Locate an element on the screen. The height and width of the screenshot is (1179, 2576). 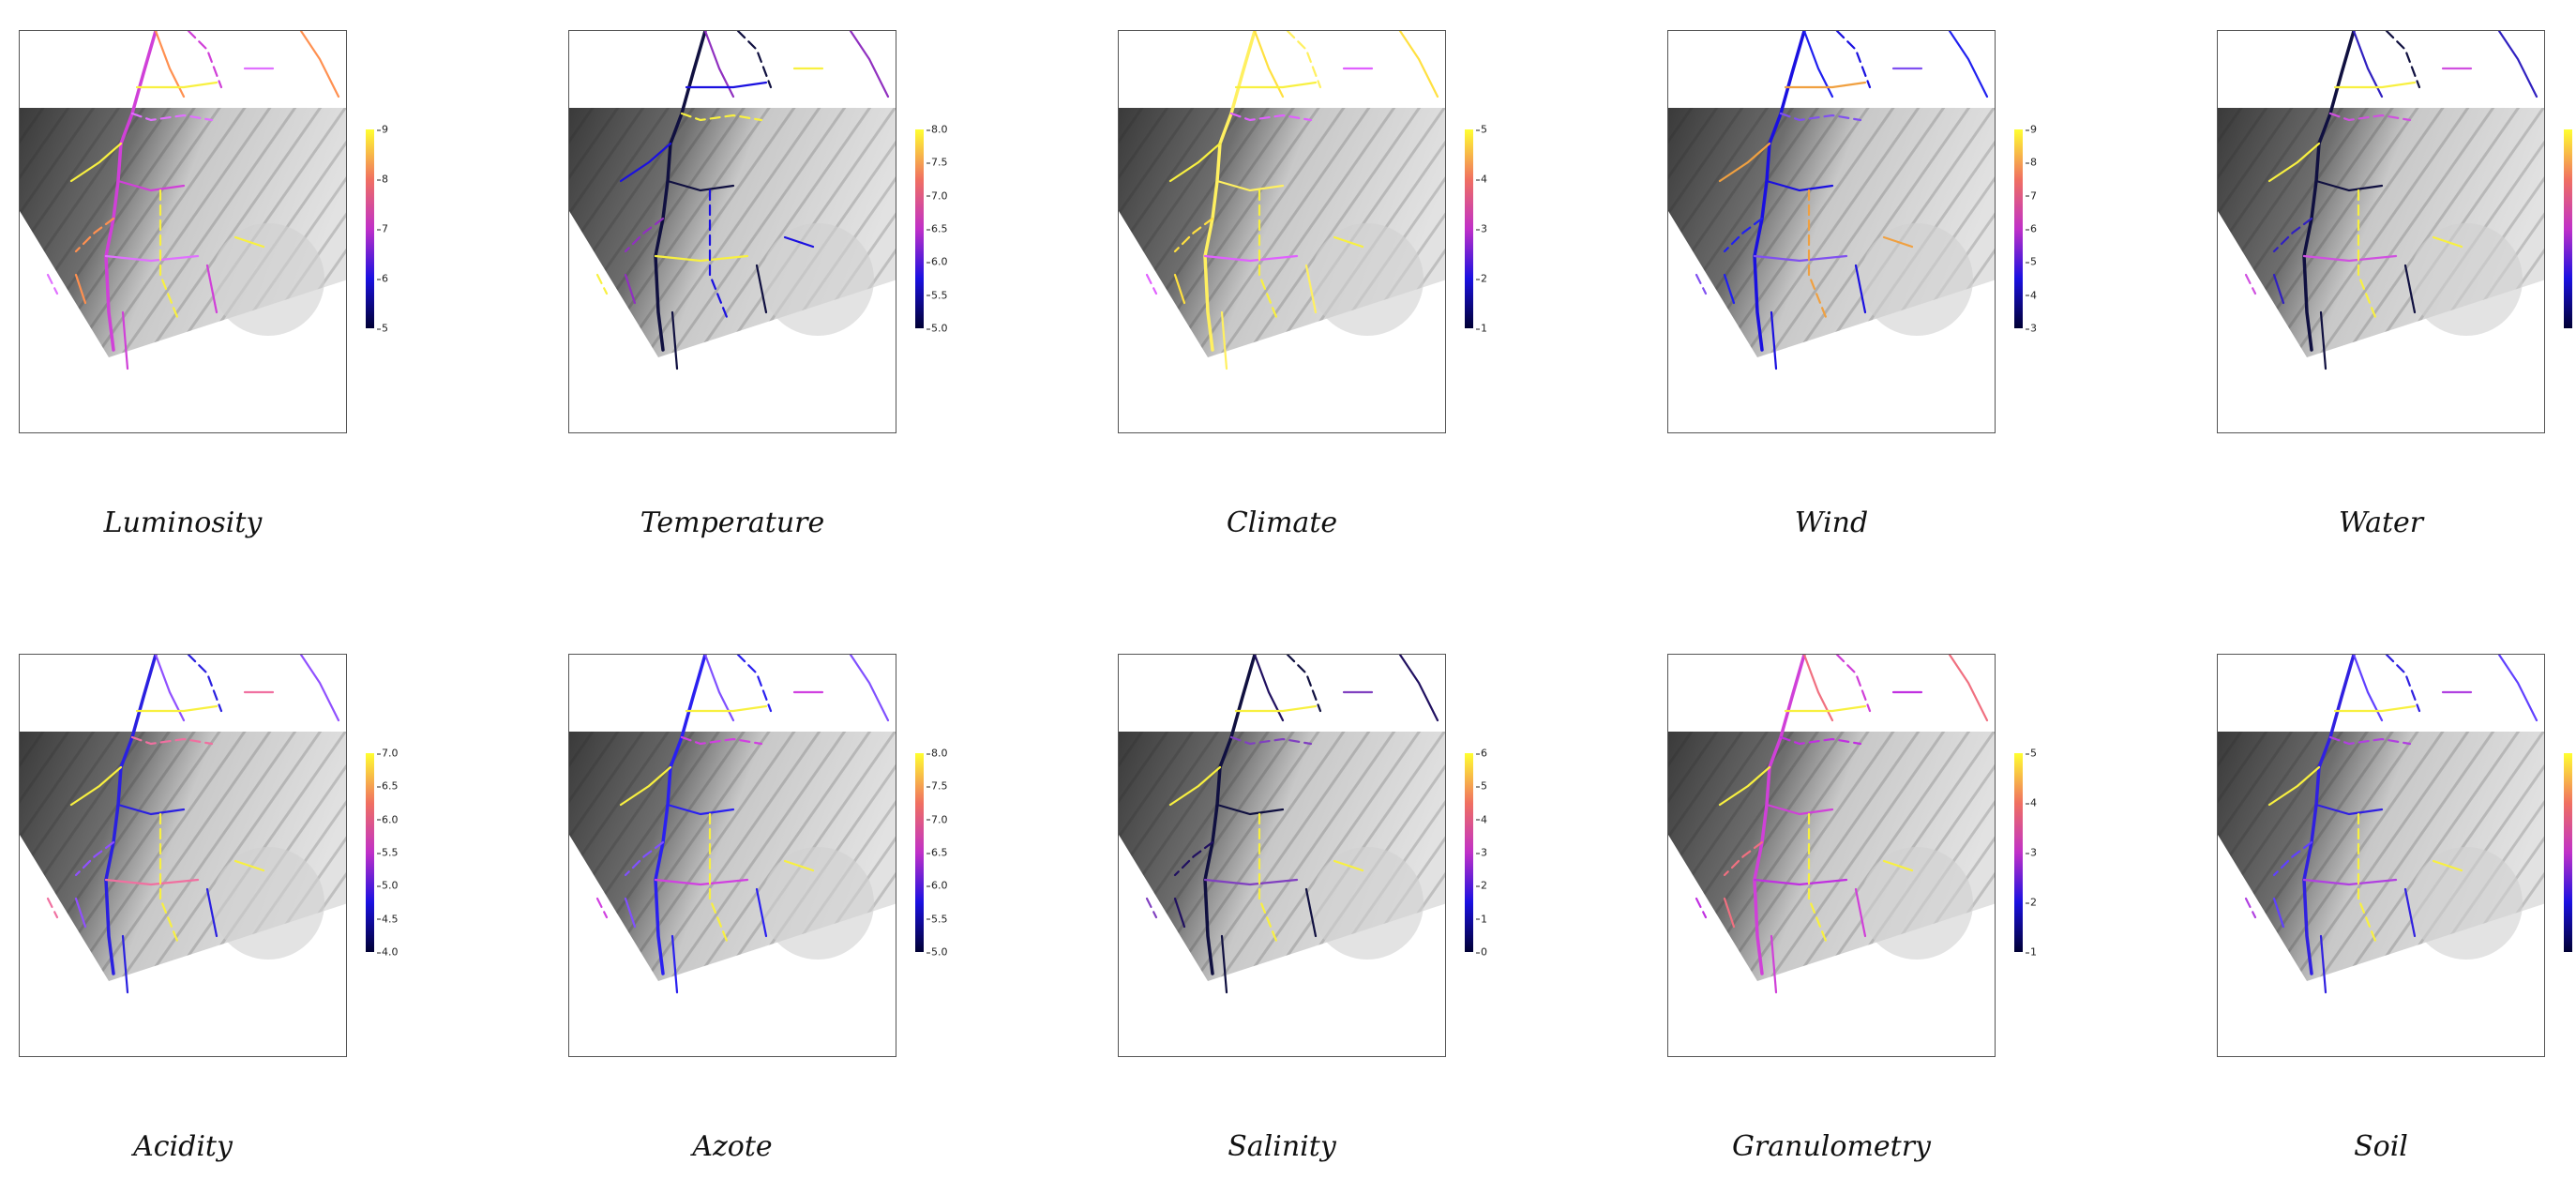
colorbar-tick-label: 5 is located at coordinates (1481, 787).